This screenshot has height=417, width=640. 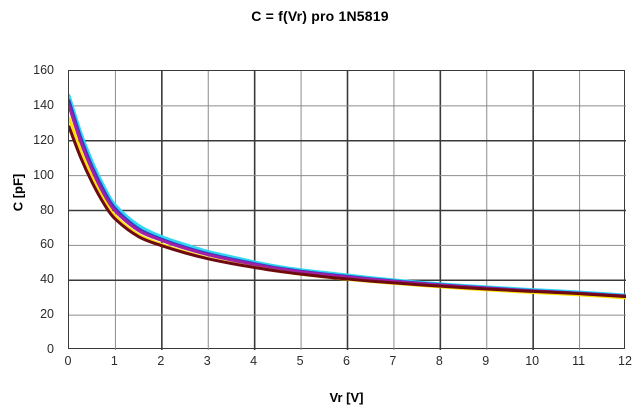 What do you see at coordinates (31, 209) in the screenshot?
I see `y-axis-tick-labels: 0 20 40 60 80 100 120 140 160` at bounding box center [31, 209].